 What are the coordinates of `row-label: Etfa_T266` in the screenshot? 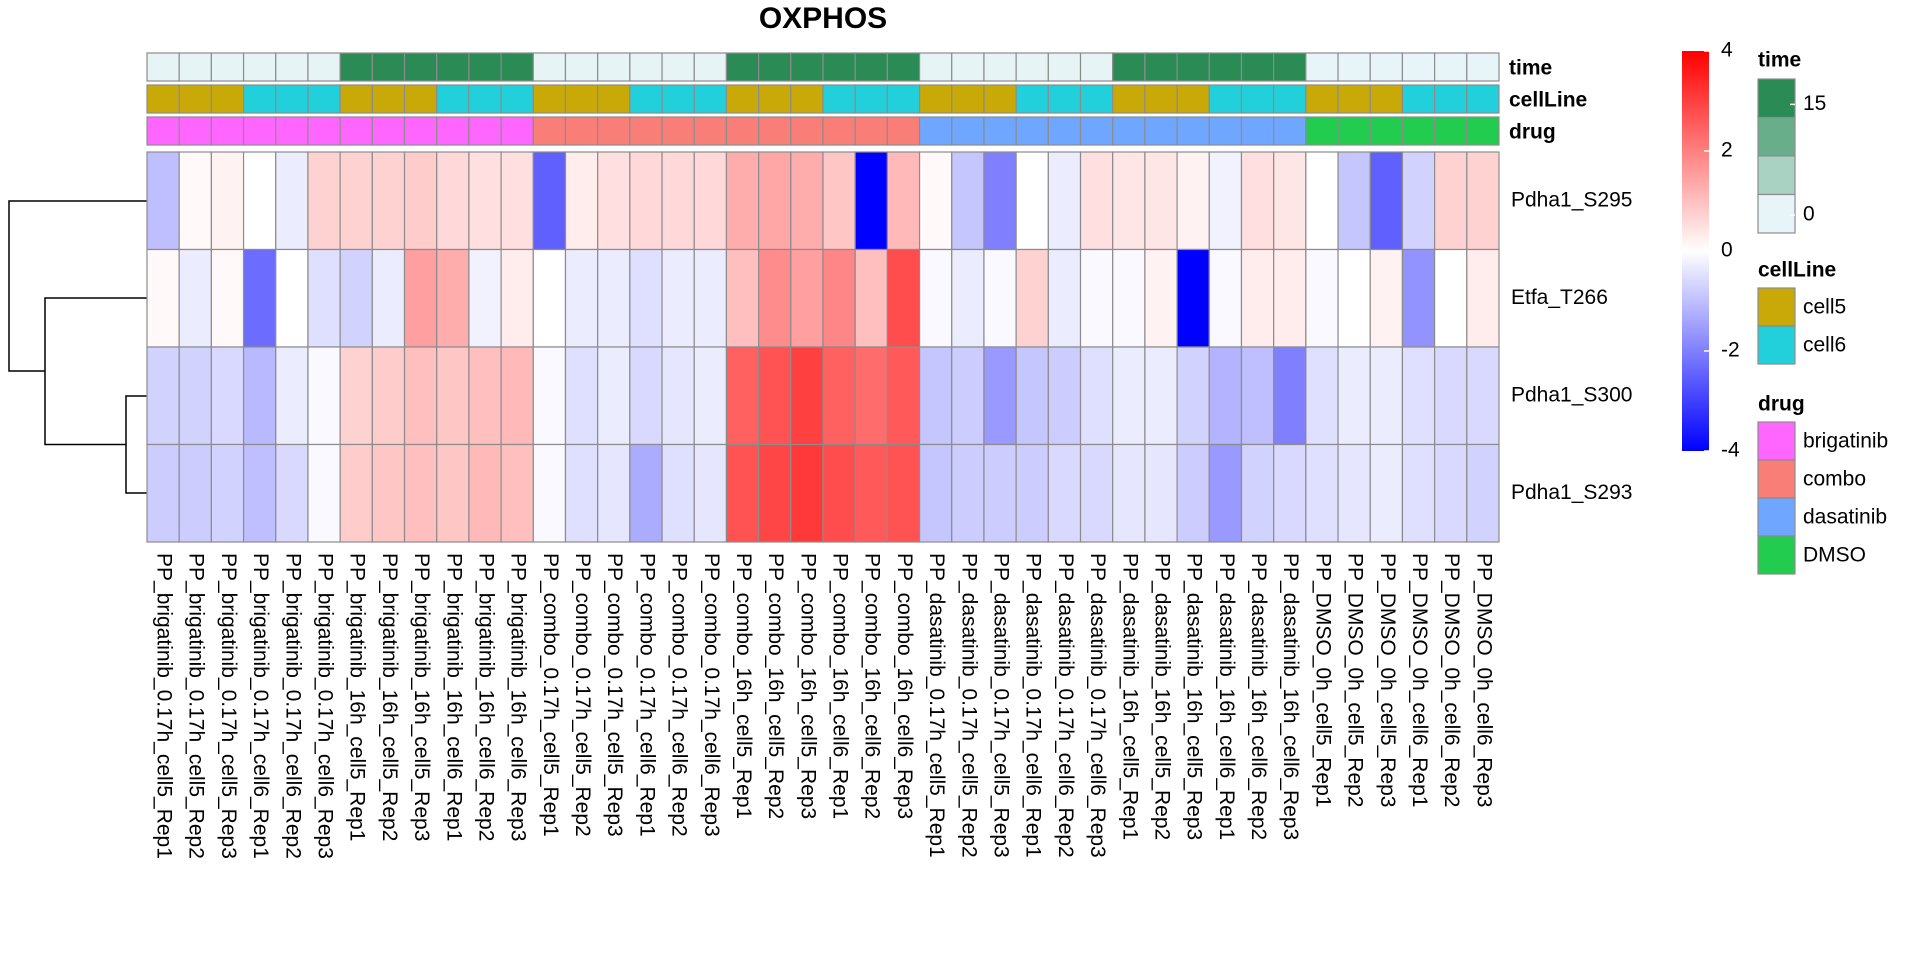 It's located at (1559, 297).